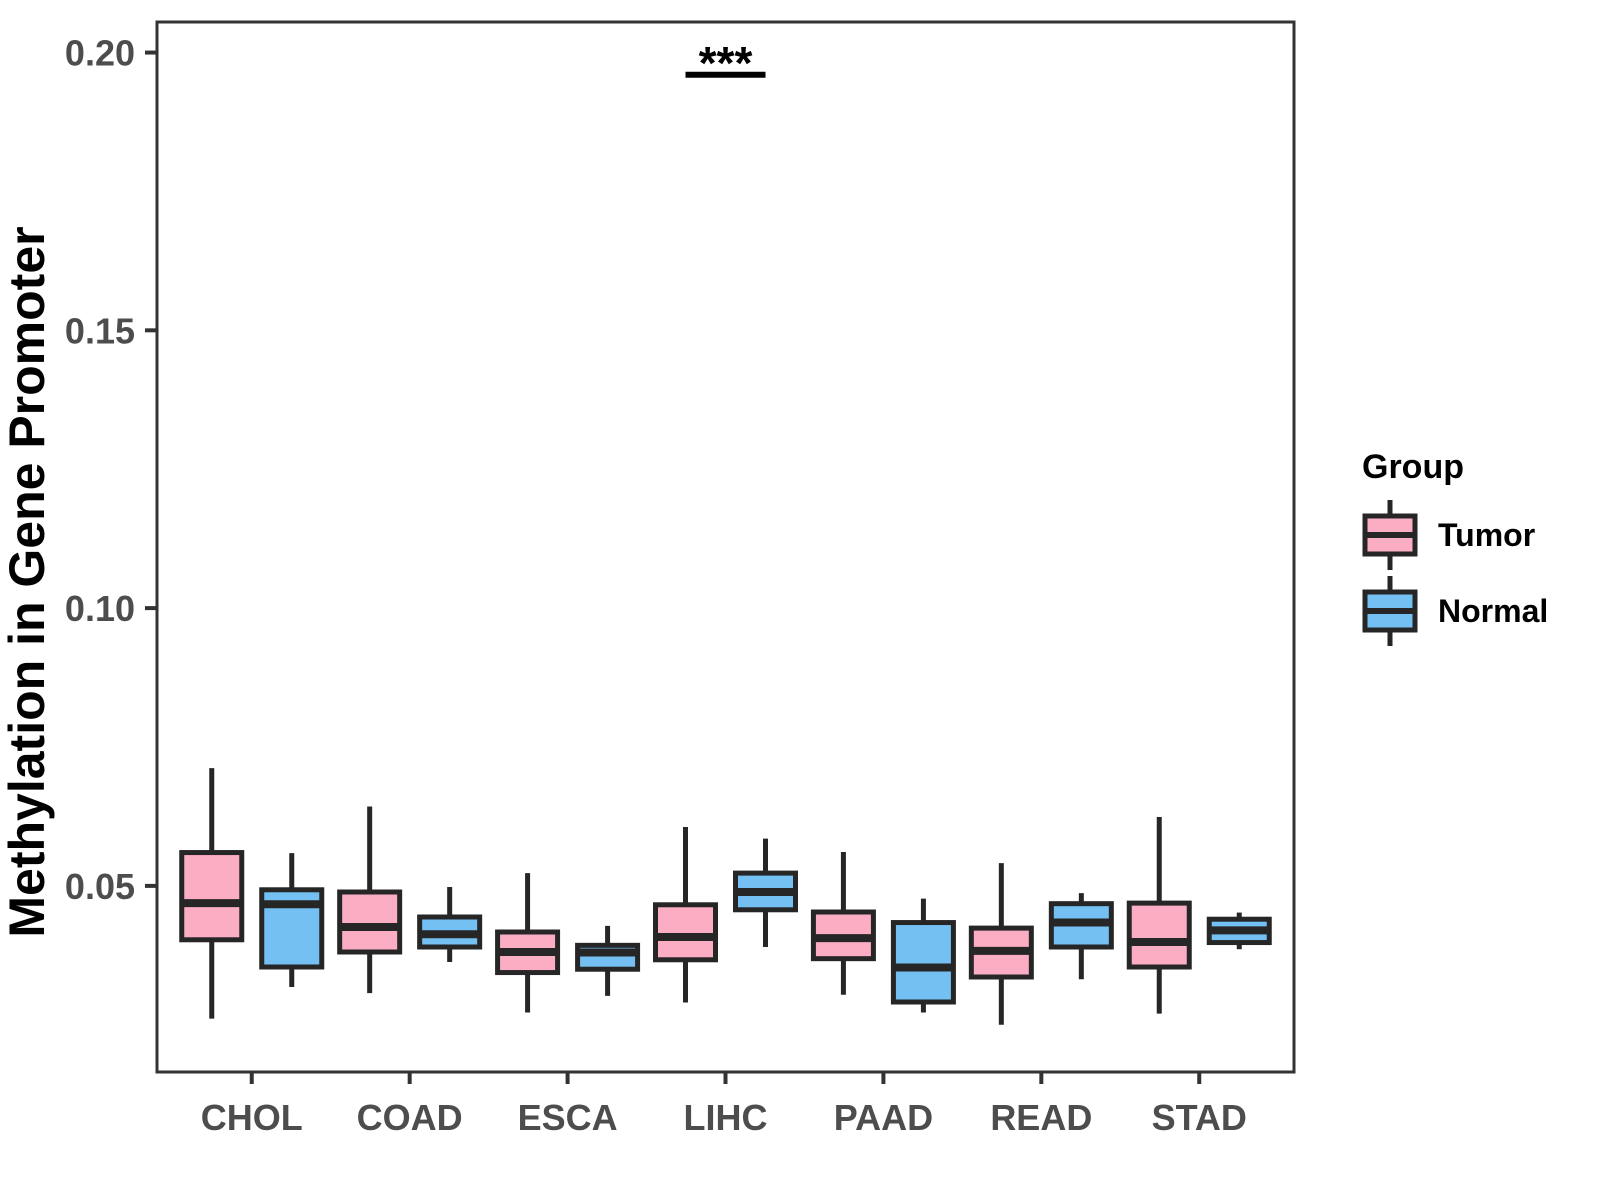  Describe the element at coordinates (1041, 1117) in the screenshot. I see `x-axis-tick-label: READ` at that location.